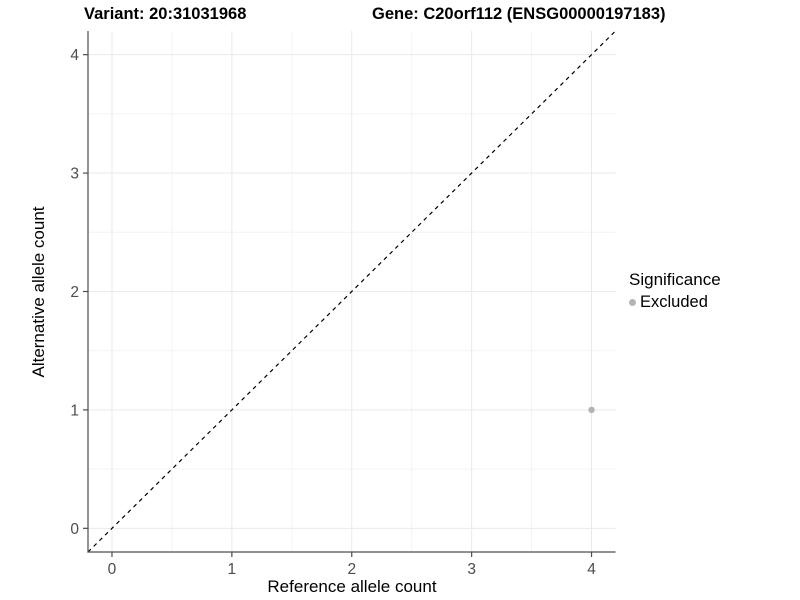 Image resolution: width=800 pixels, height=600 pixels. What do you see at coordinates (632, 302) in the screenshot?
I see `legend-key-dot-icon` at bounding box center [632, 302].